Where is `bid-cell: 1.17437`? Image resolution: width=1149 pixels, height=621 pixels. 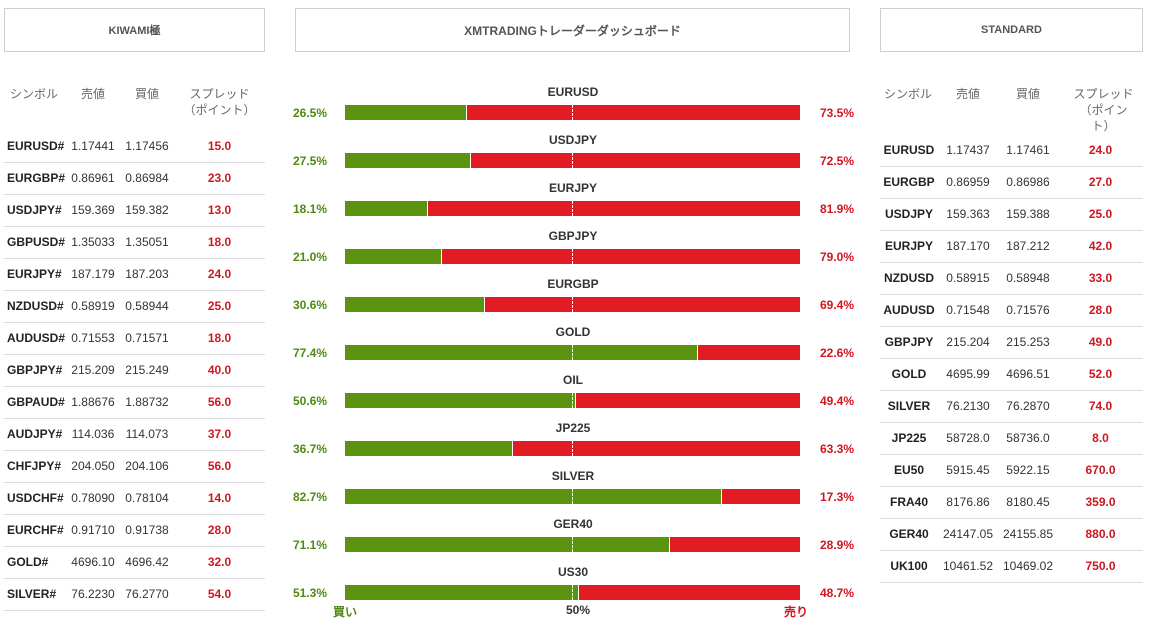
bid-cell: 1.17437 is located at coordinates (968, 150).